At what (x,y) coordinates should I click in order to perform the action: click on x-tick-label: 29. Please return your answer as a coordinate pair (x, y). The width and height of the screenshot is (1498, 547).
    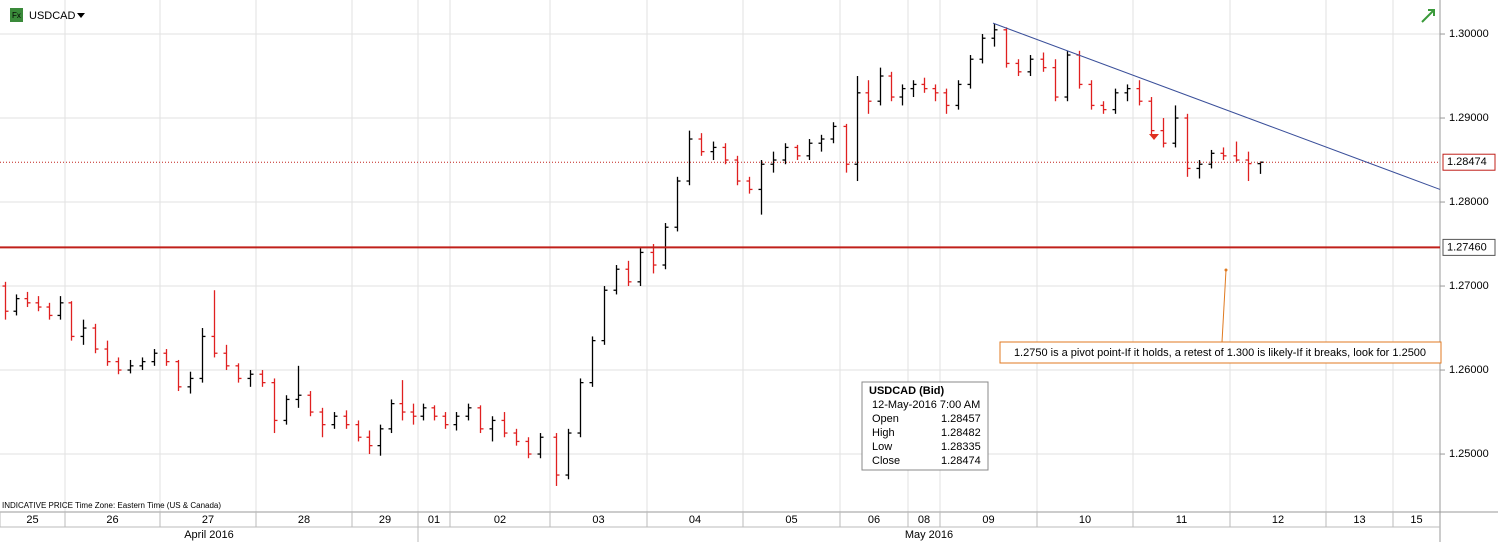
    Looking at the image, I should click on (385, 520).